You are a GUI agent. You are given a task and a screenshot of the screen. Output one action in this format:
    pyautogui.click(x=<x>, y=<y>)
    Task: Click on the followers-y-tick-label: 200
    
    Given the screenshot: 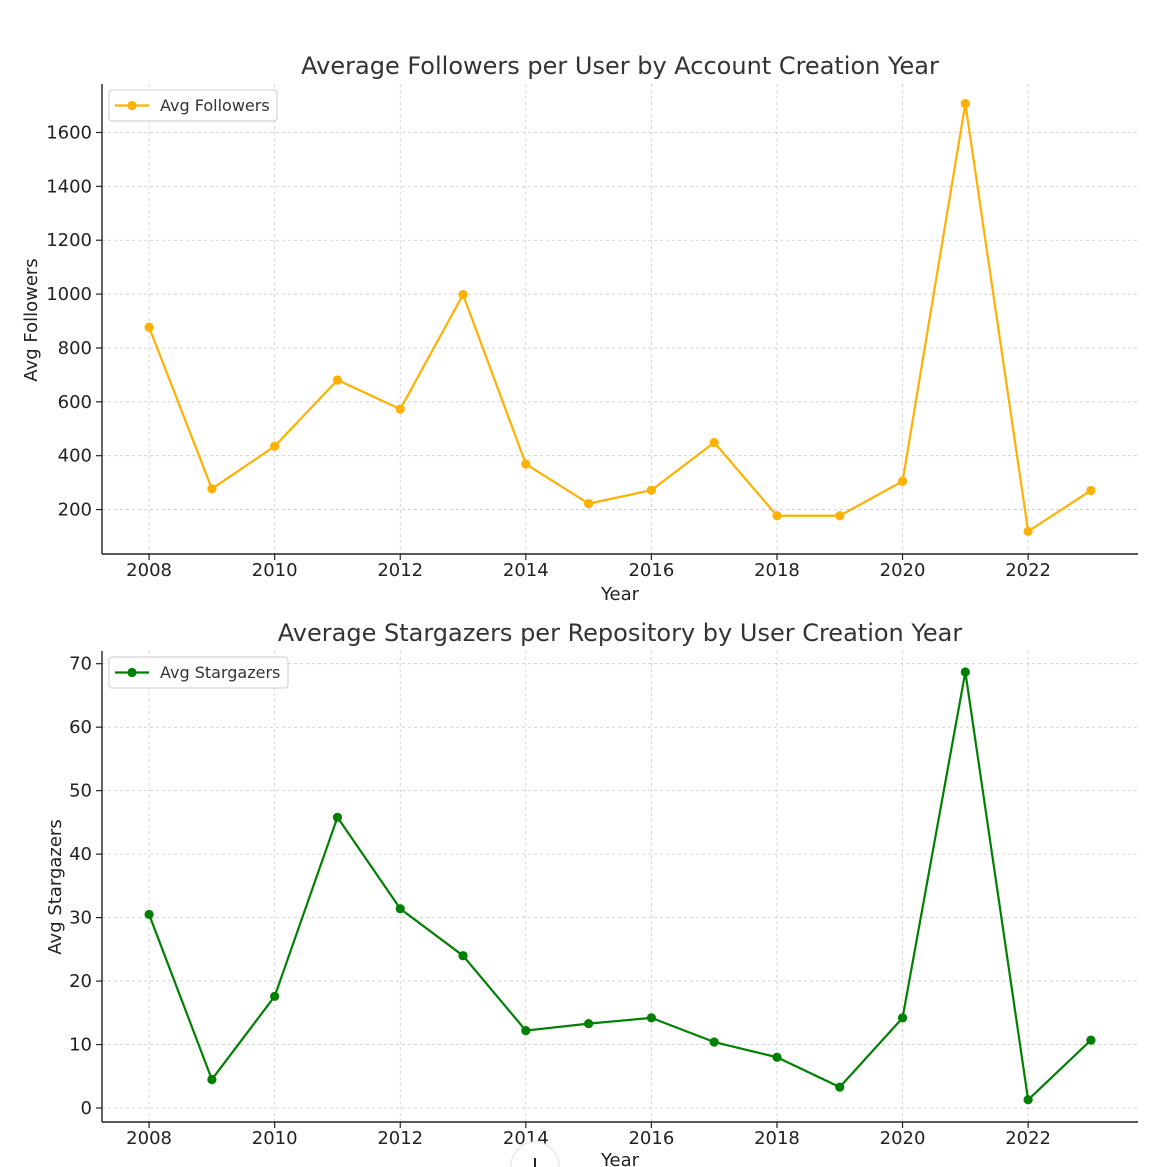 What is the action you would take?
    pyautogui.click(x=75, y=510)
    